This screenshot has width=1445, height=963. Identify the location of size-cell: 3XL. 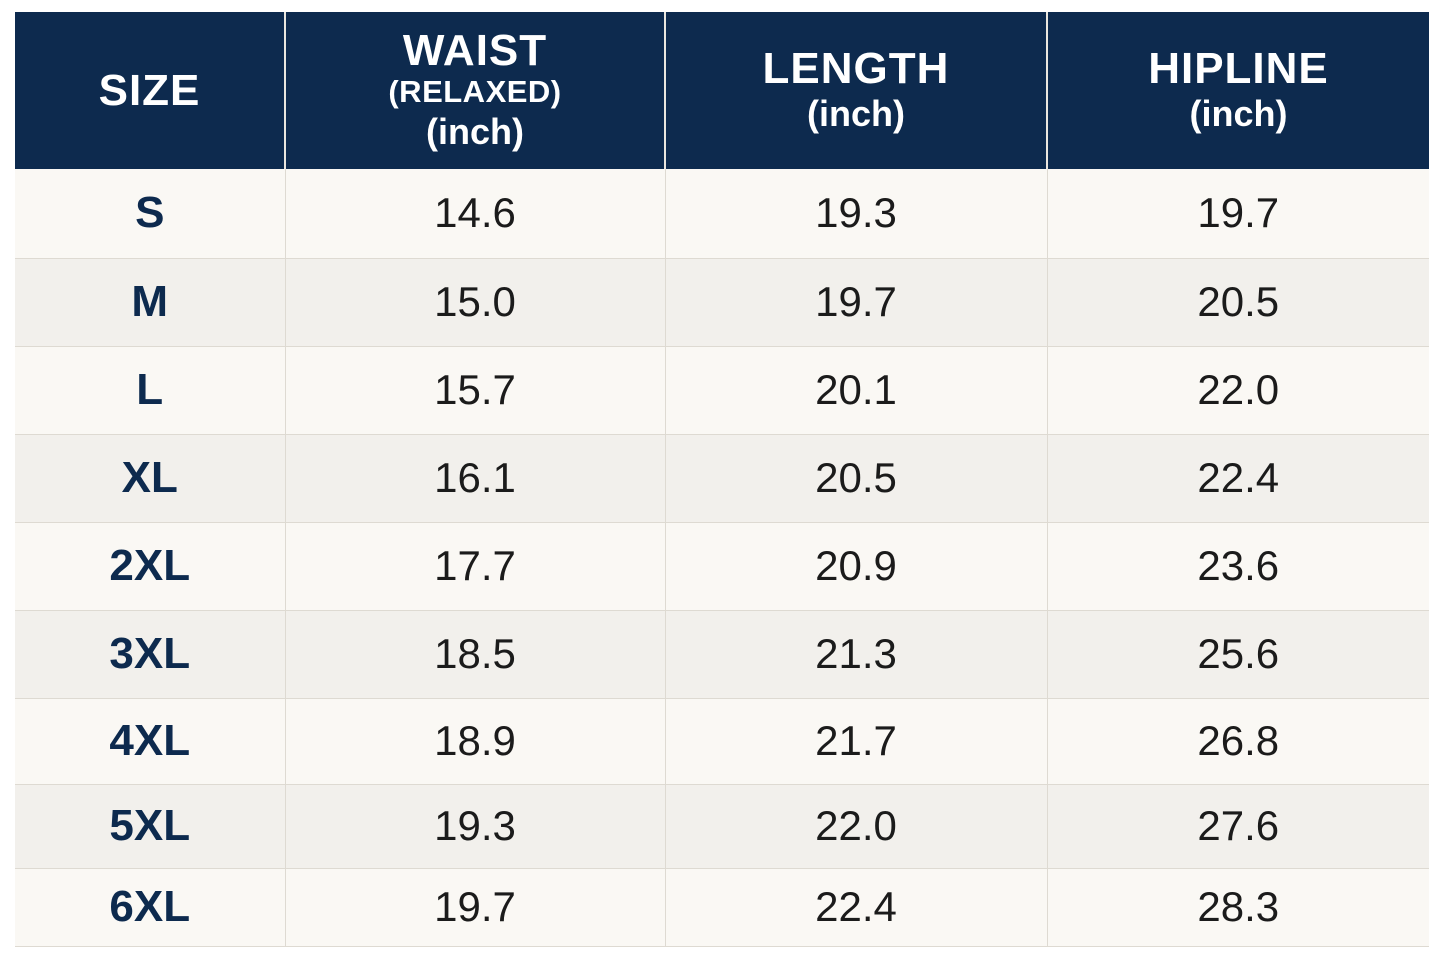
(150, 654).